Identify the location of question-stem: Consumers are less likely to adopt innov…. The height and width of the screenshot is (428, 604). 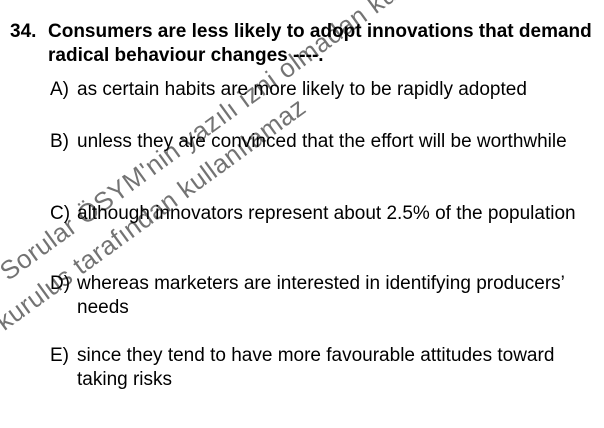
(320, 43).